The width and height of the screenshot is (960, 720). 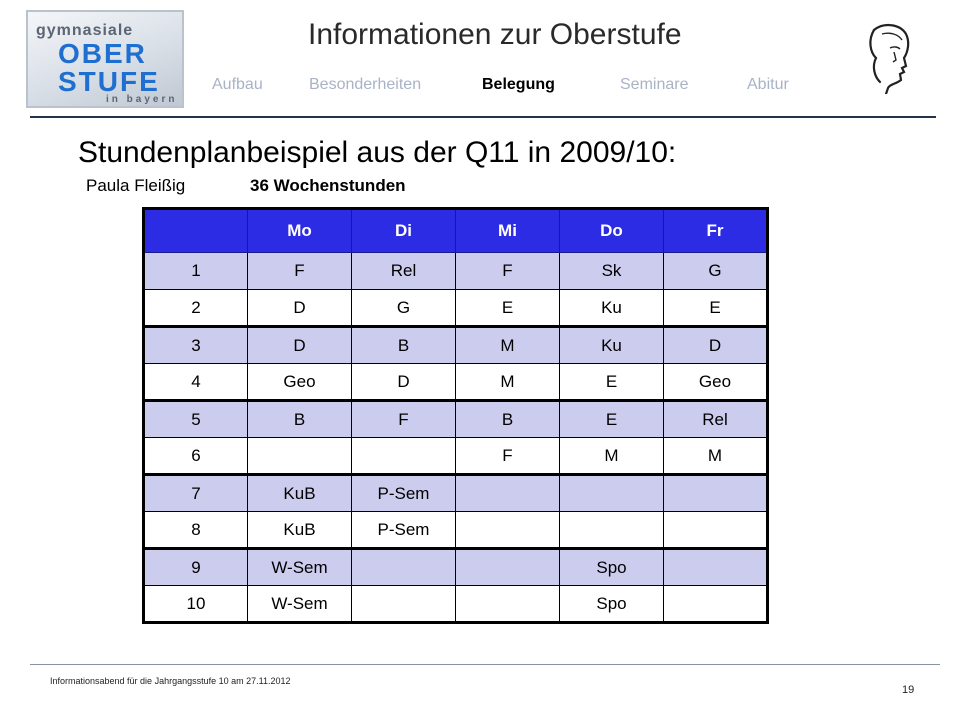 I want to click on table-row: 6 F M M, so click(x=455, y=456).